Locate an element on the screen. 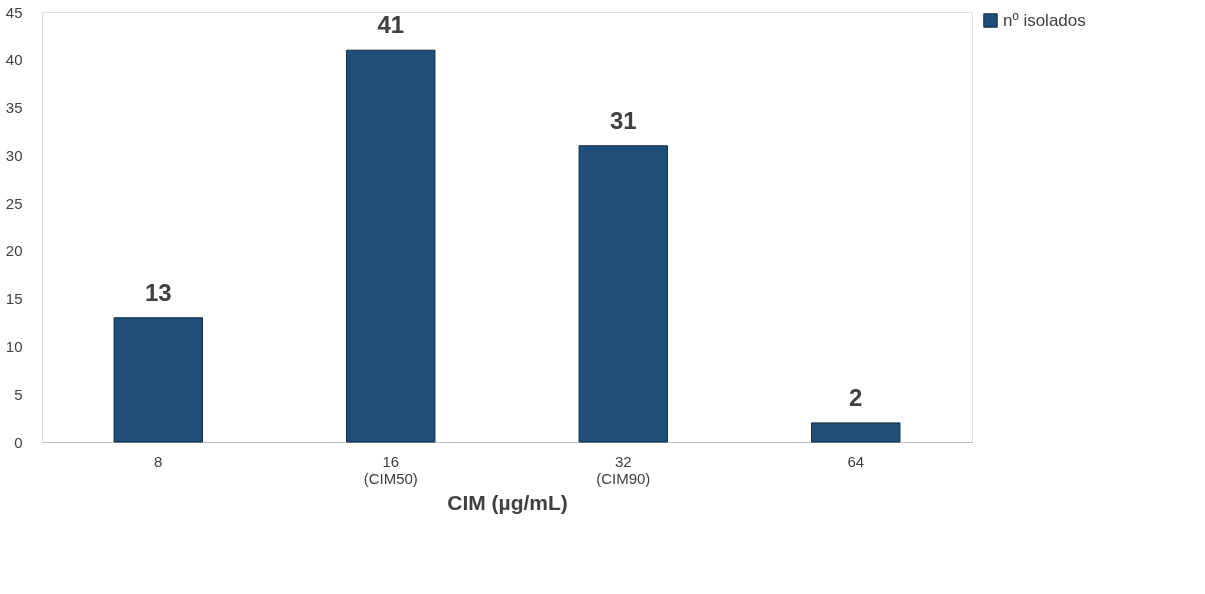 This screenshot has height=594, width=1205. y-tick-label: 45 is located at coordinates (14, 12).